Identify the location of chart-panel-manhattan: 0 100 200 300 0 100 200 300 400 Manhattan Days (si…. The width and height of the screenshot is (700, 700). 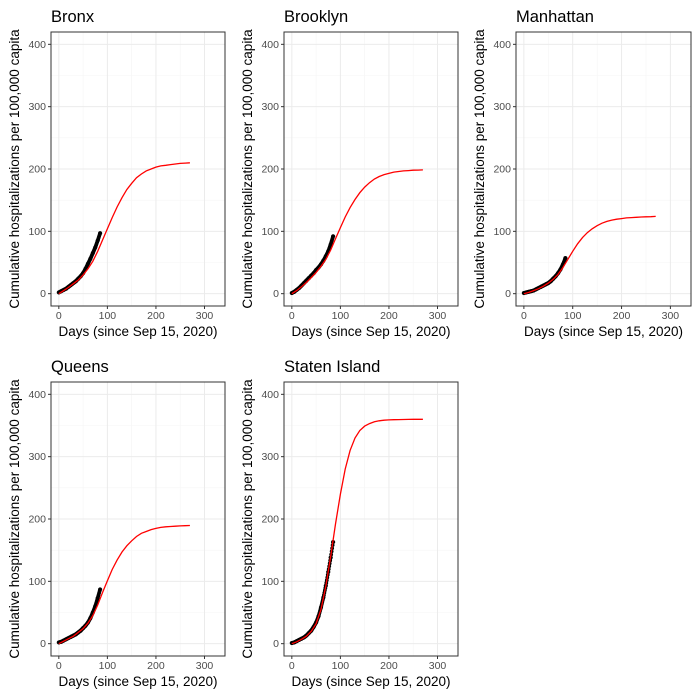
(582, 173).